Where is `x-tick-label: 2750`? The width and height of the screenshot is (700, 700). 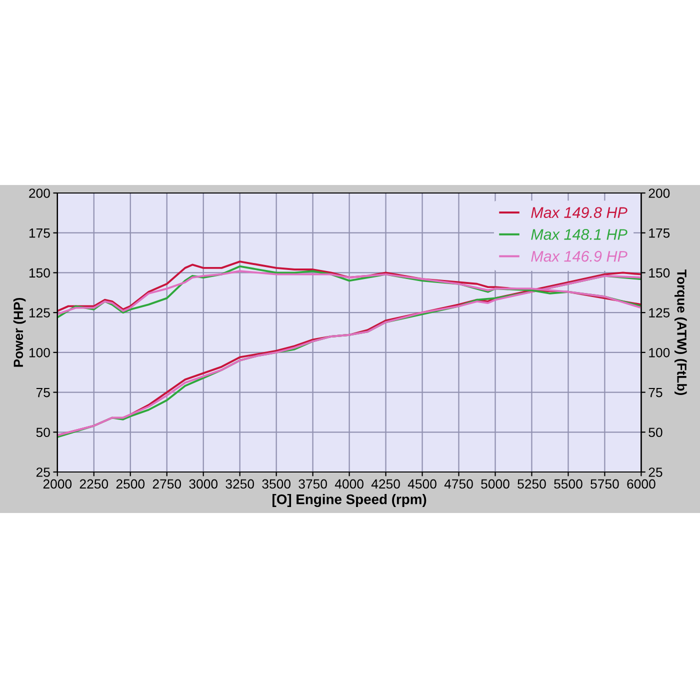
x-tick-label: 2750 is located at coordinates (167, 484).